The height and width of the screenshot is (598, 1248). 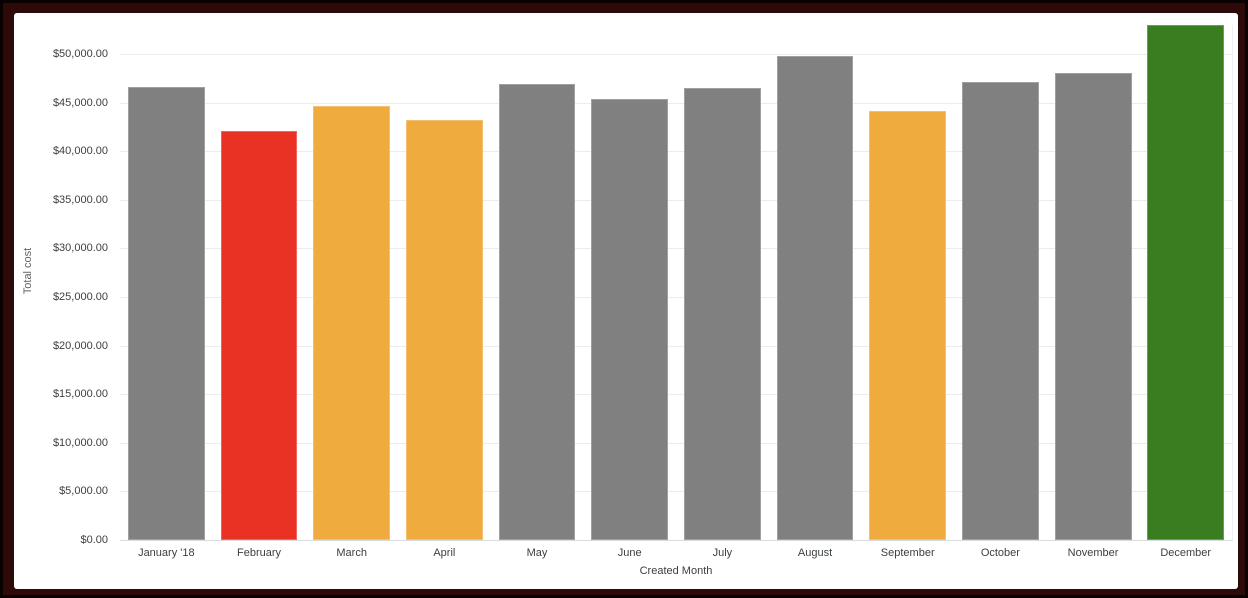 I want to click on bar-november, so click(x=1093, y=306).